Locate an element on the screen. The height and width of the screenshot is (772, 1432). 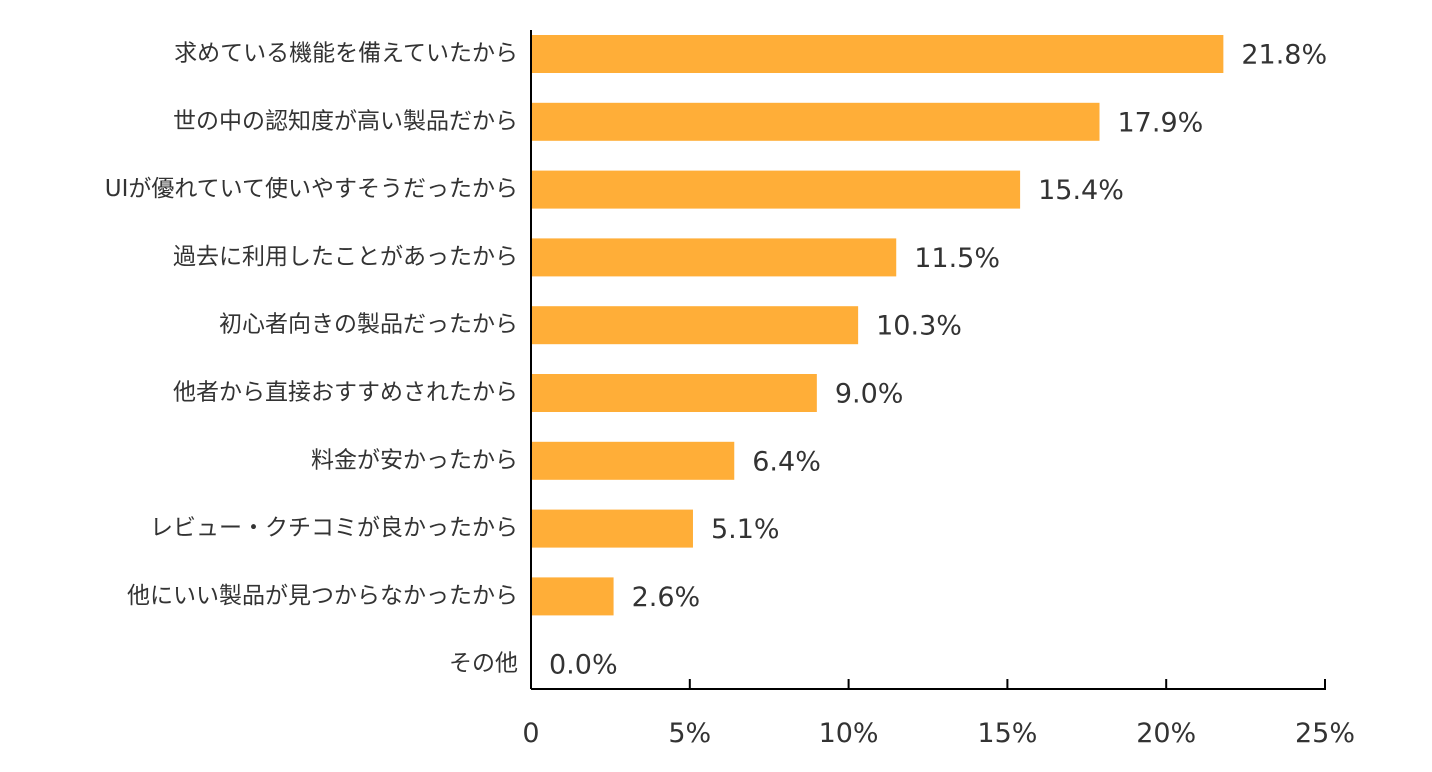
x-tick-label-1: 5% is located at coordinates (689, 733).